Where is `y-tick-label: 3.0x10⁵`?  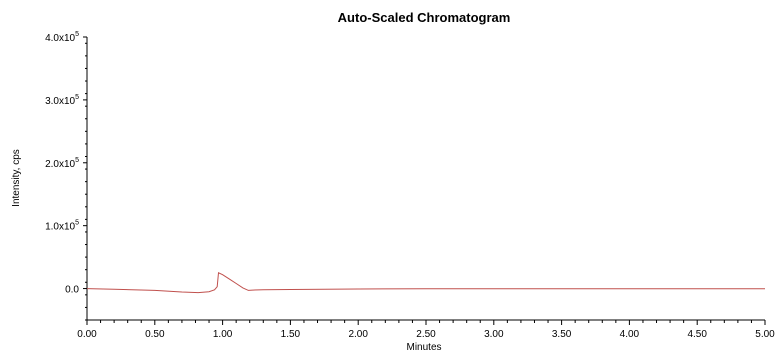 y-tick-label: 3.0x10⁵ is located at coordinates (62, 100).